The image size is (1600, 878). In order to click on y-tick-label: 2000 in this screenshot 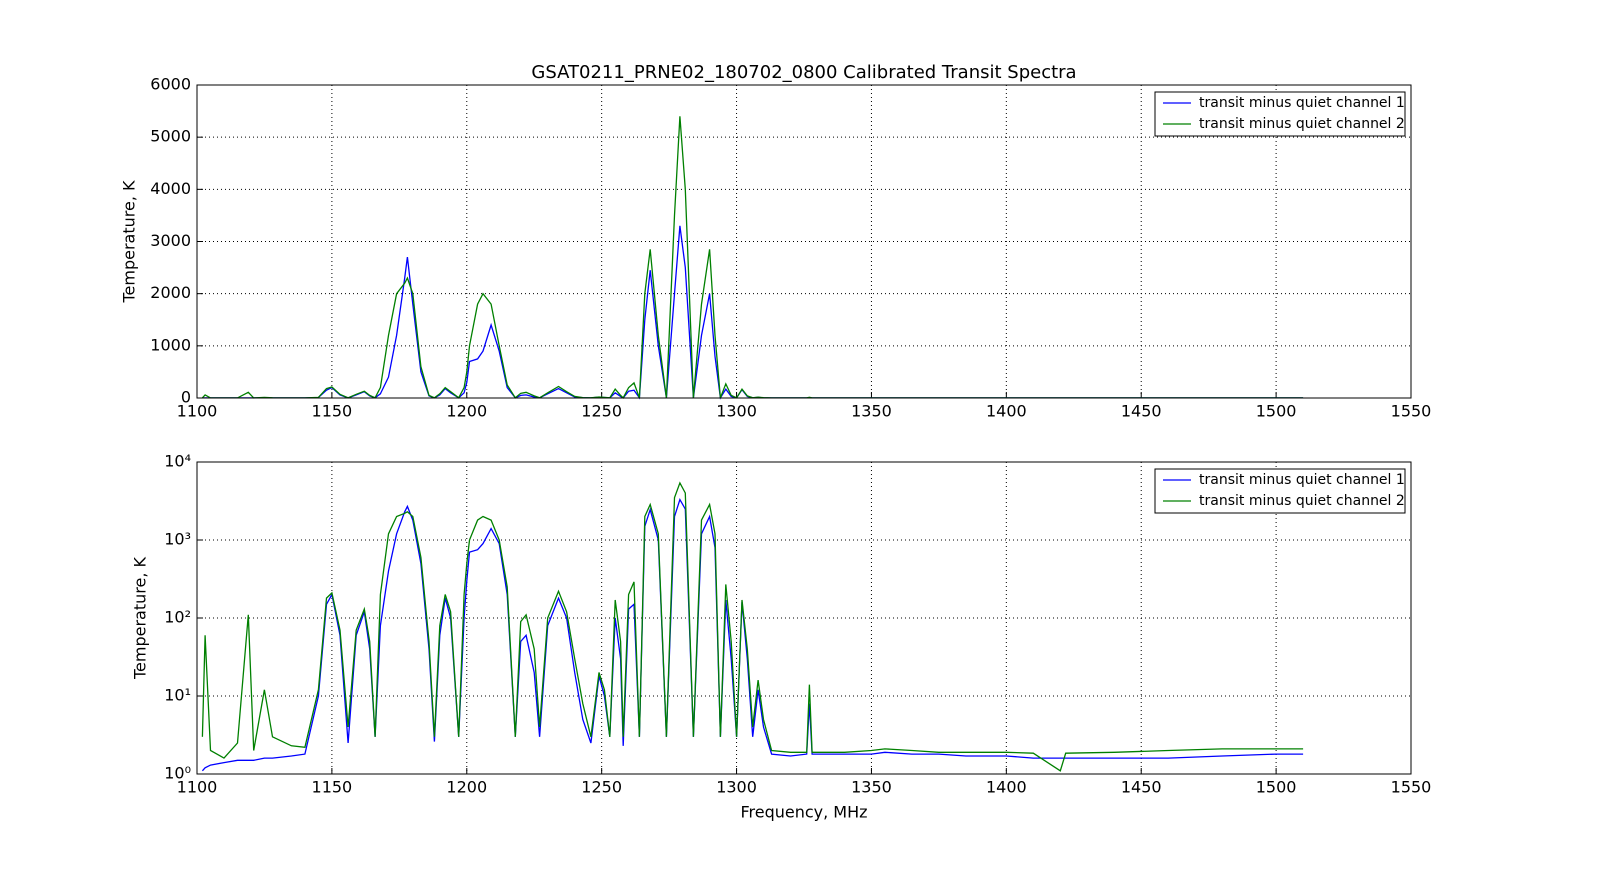, I will do `click(170, 292)`.